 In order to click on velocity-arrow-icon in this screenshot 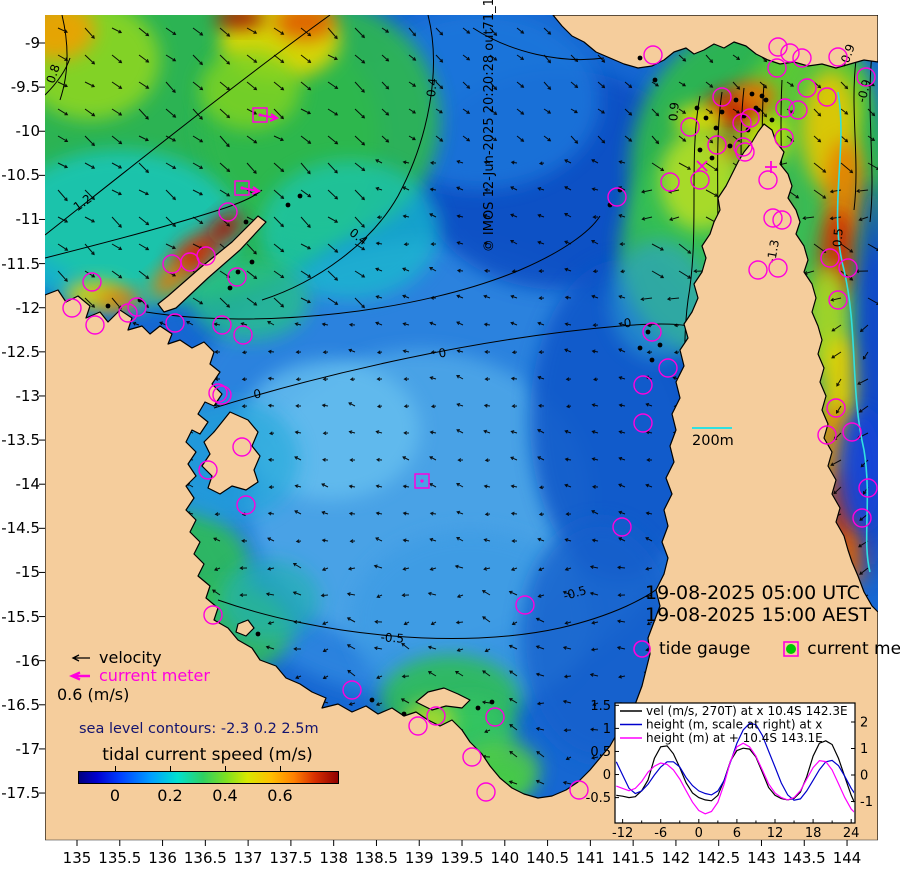, I will do `click(80, 658)`.